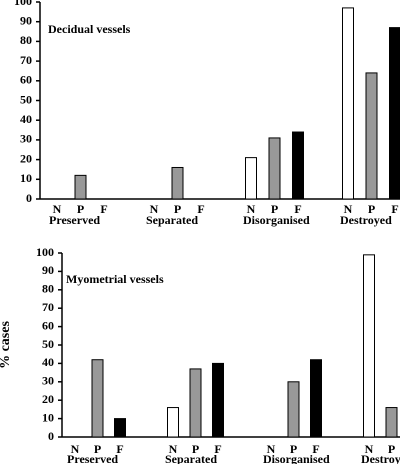  I want to click on y-axis-label: % cases, so click(6, 345).